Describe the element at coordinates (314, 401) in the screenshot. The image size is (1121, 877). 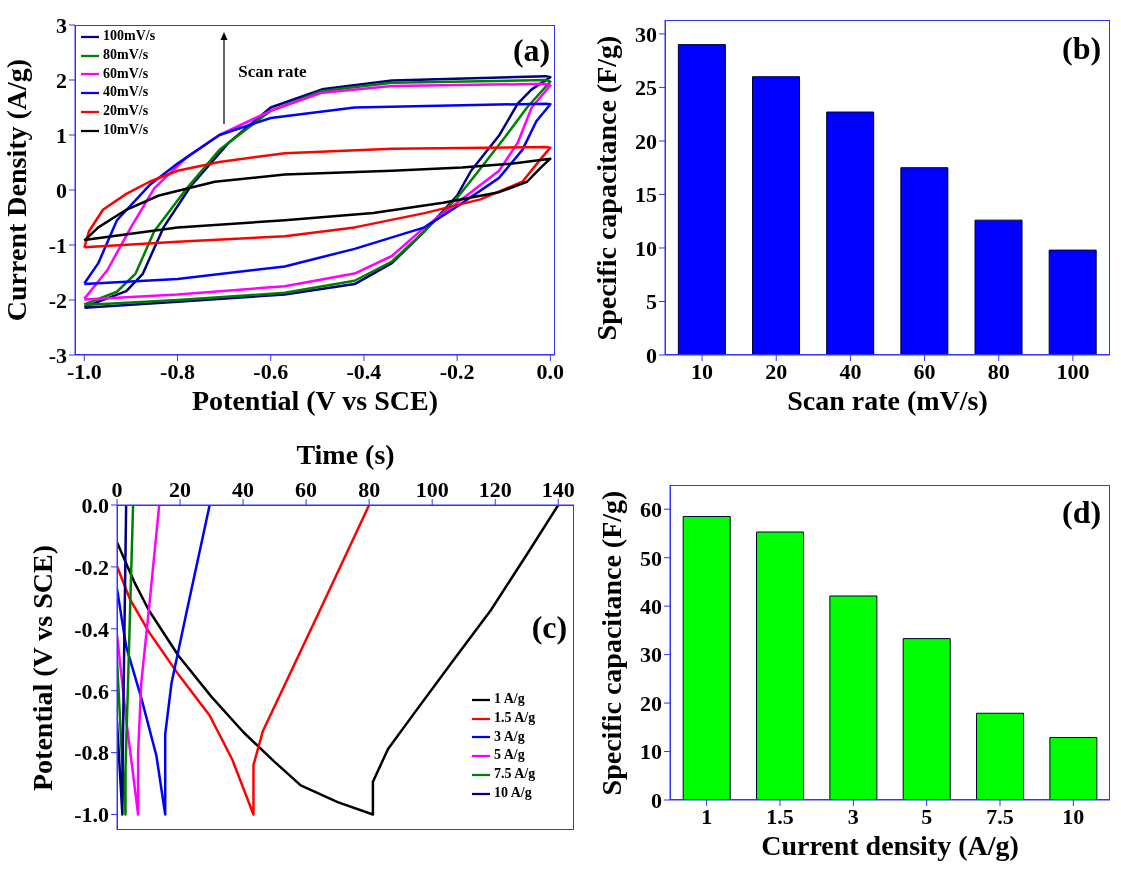
I see `x-axis-title: Potential (V vs SCE)` at that location.